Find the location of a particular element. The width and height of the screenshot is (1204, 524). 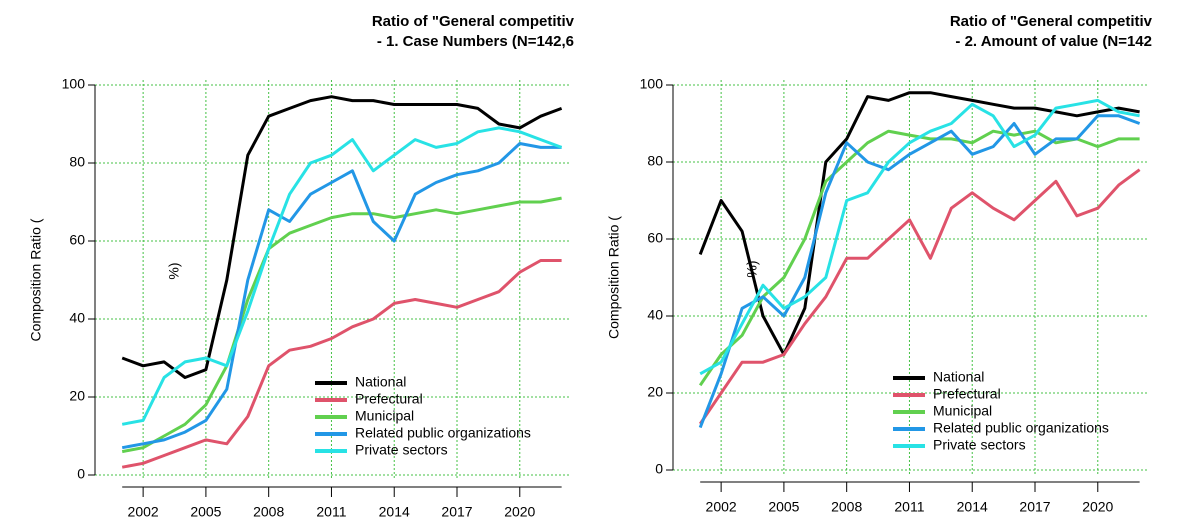

chart-subtitle: - 1. Case Numbers (N=142,6 is located at coordinates (475, 41).